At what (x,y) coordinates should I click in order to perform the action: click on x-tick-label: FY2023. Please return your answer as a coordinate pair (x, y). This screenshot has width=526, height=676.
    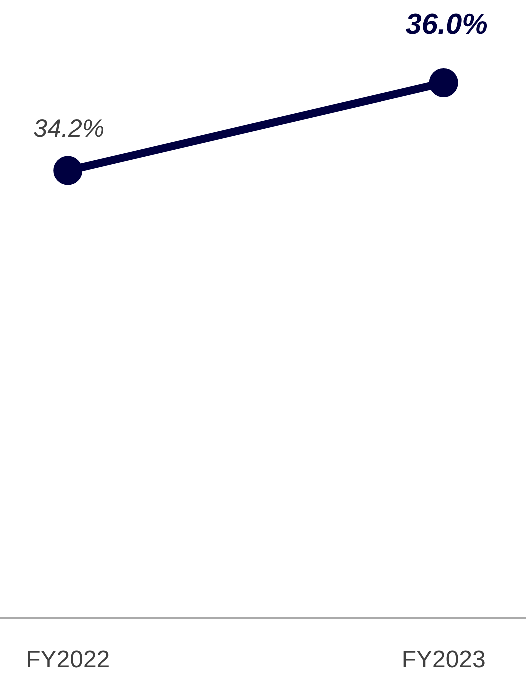
    Looking at the image, I should click on (444, 660).